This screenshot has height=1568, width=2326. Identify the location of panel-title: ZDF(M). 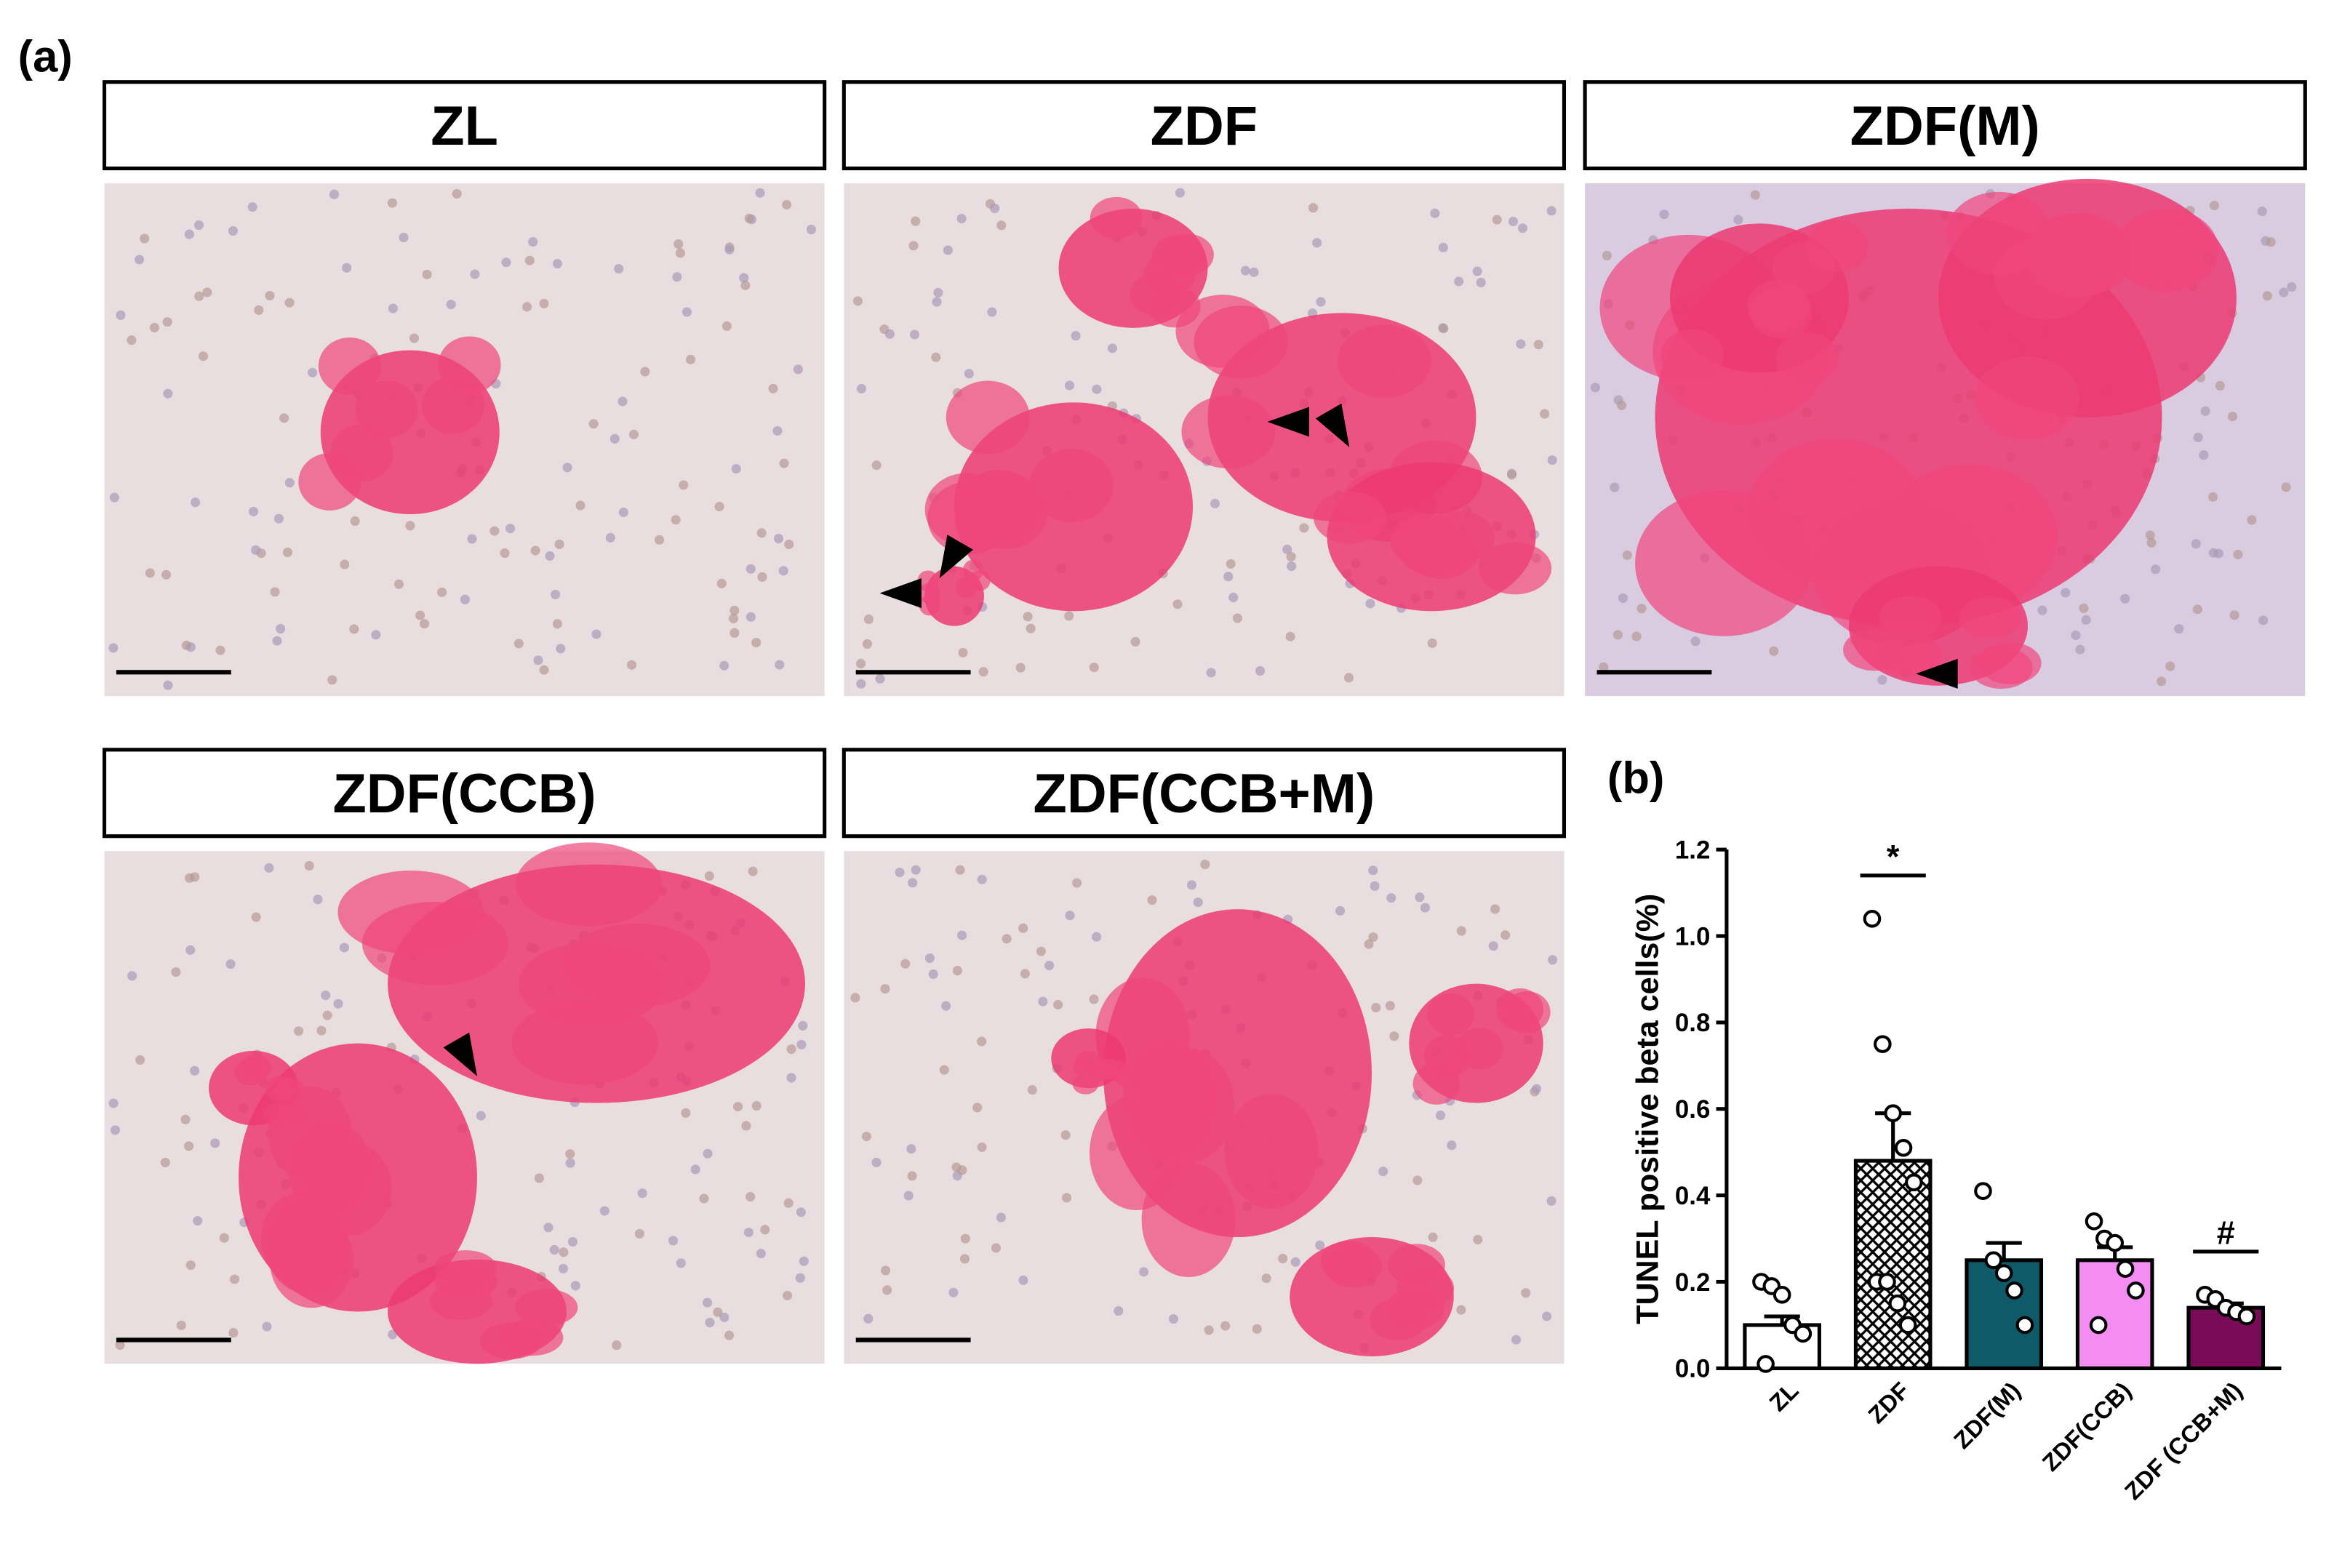
(1945, 126).